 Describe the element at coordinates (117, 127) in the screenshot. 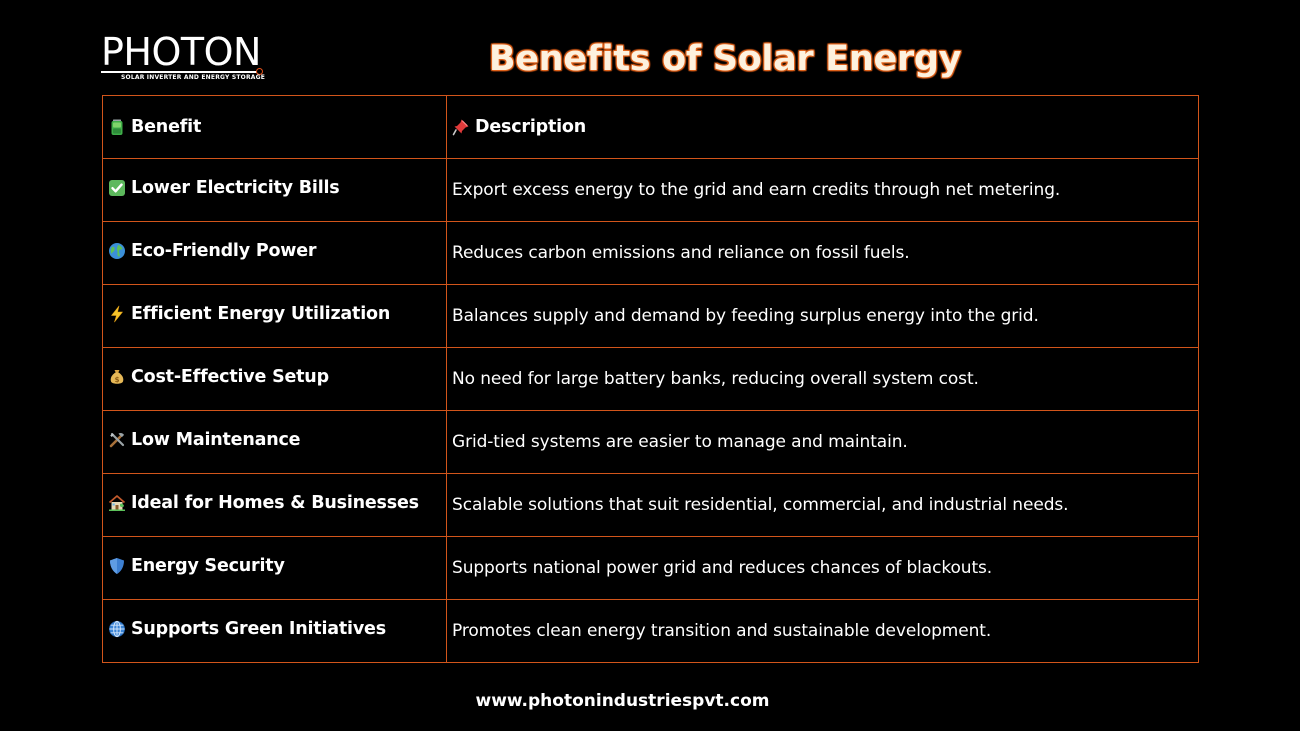

I see `battery-icon` at that location.